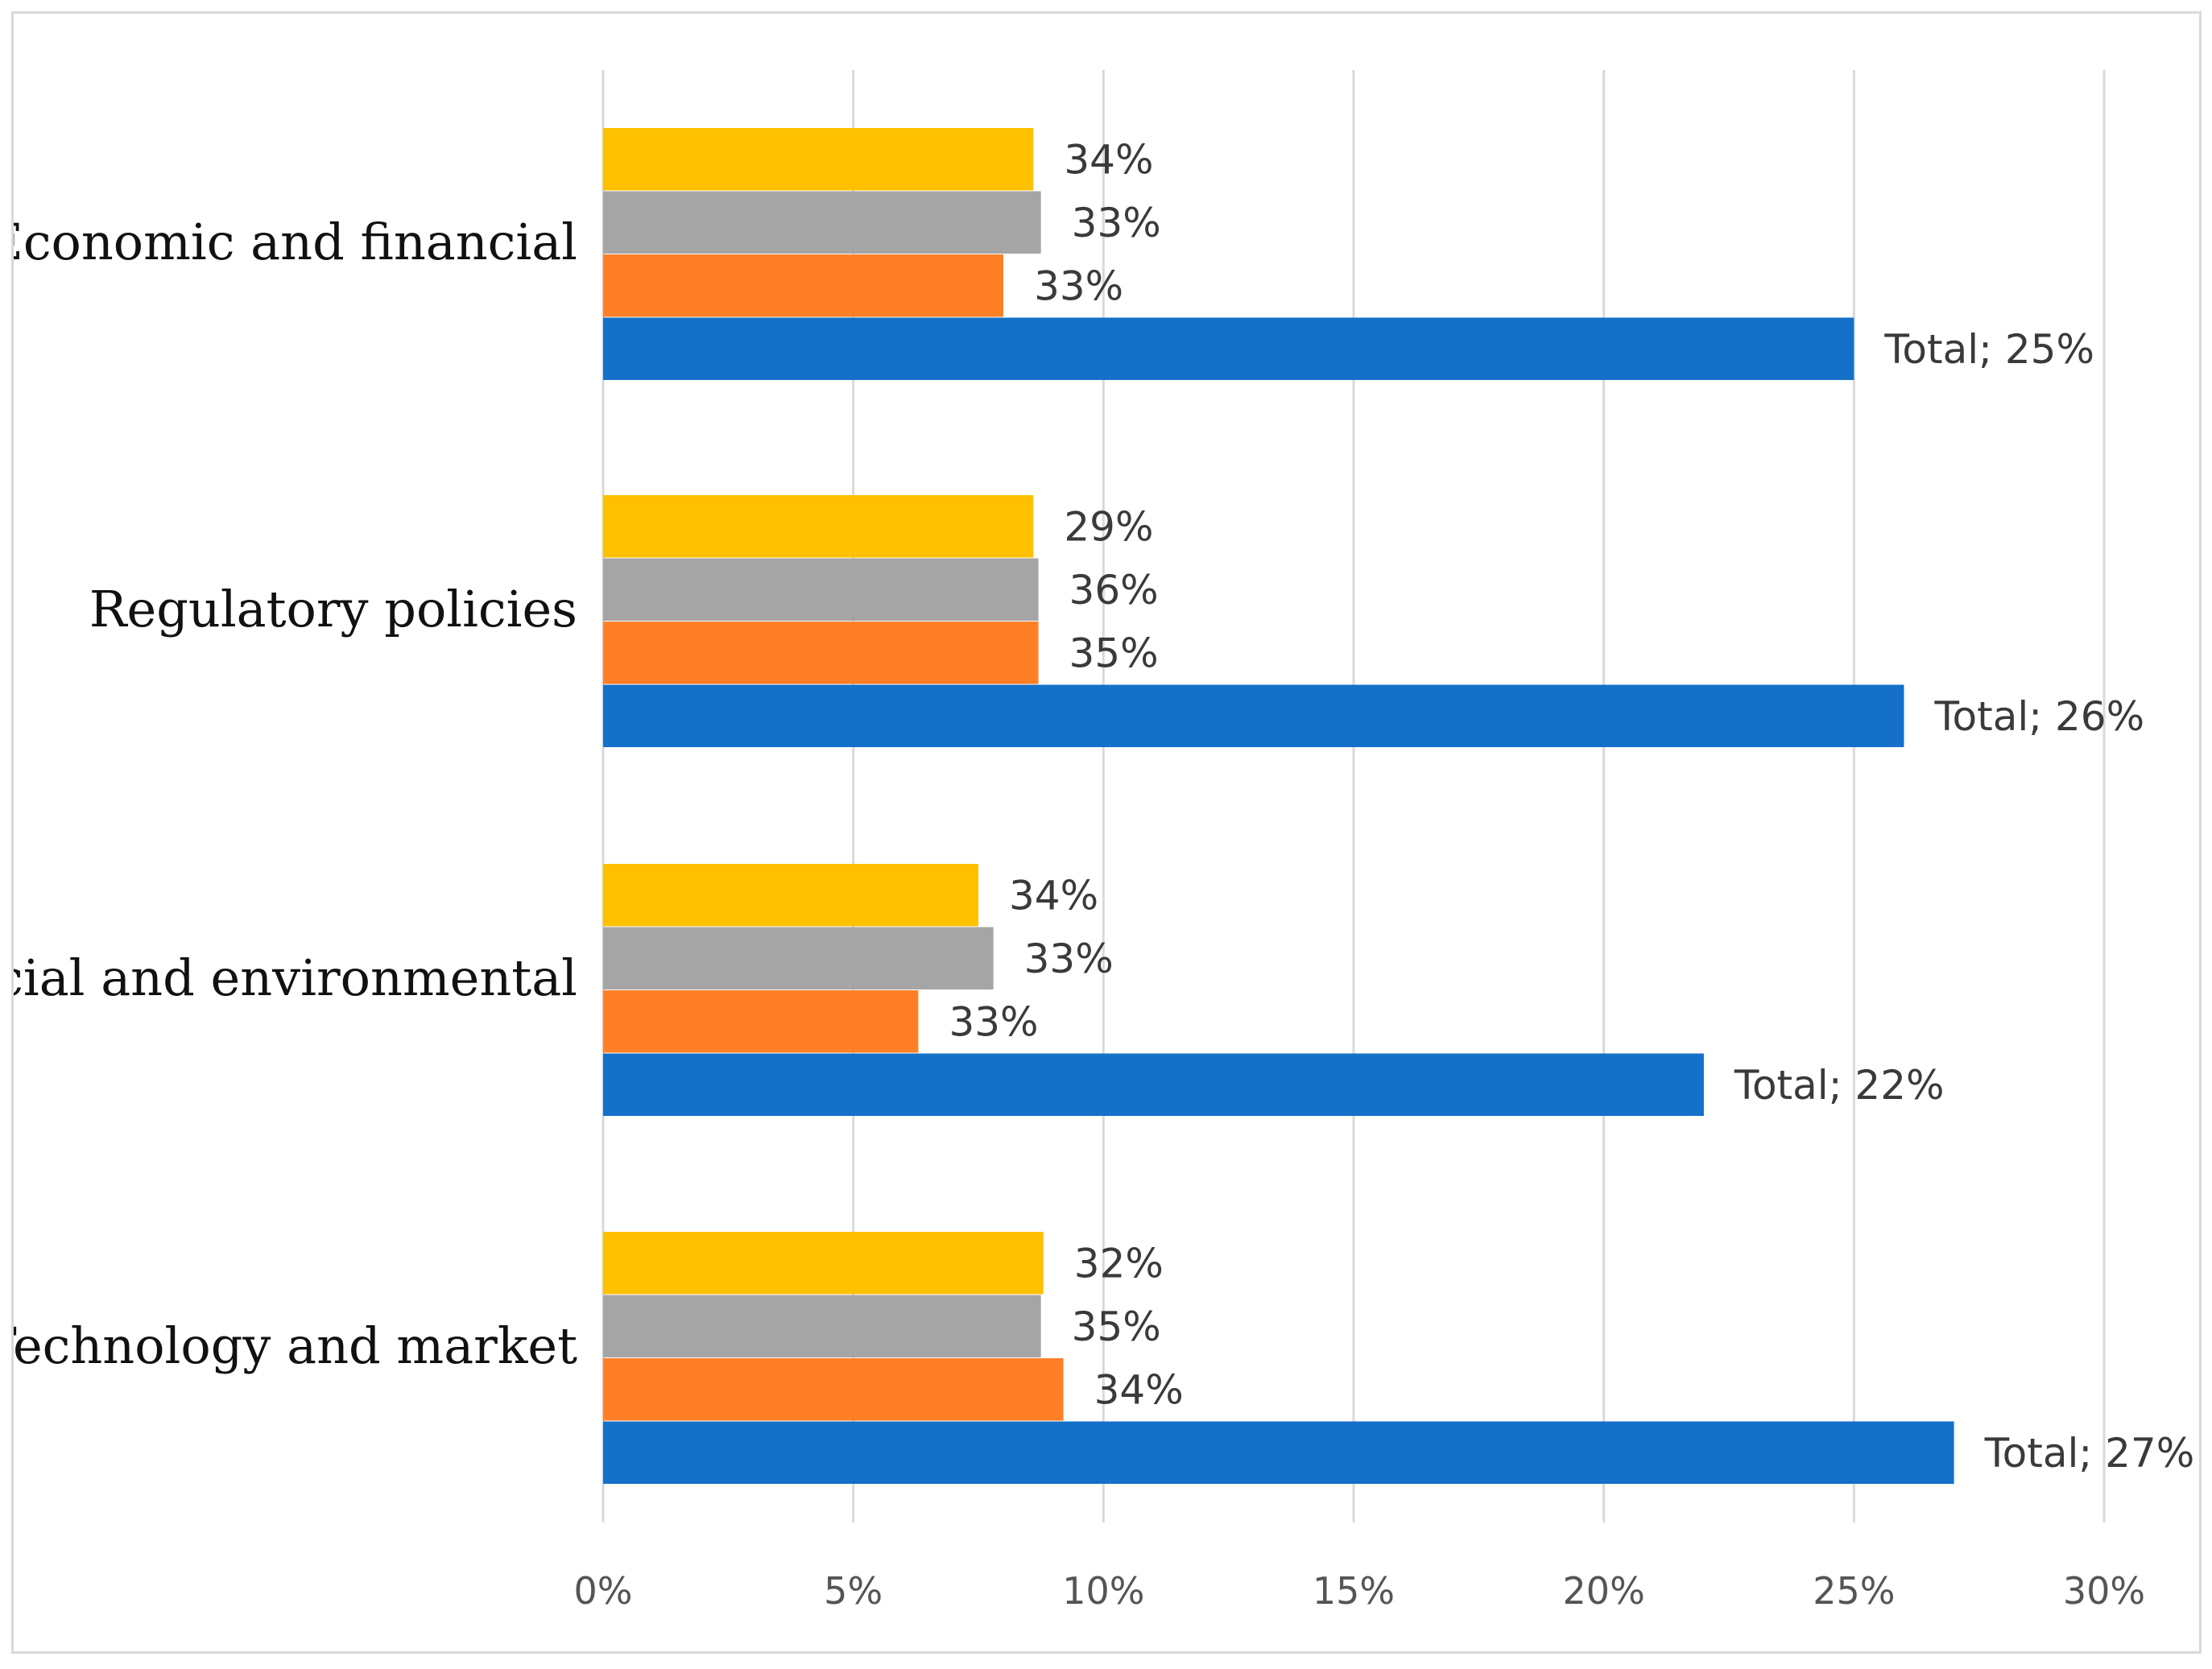  What do you see at coordinates (1103, 1591) in the screenshot?
I see `x-tick-label: 10%` at bounding box center [1103, 1591].